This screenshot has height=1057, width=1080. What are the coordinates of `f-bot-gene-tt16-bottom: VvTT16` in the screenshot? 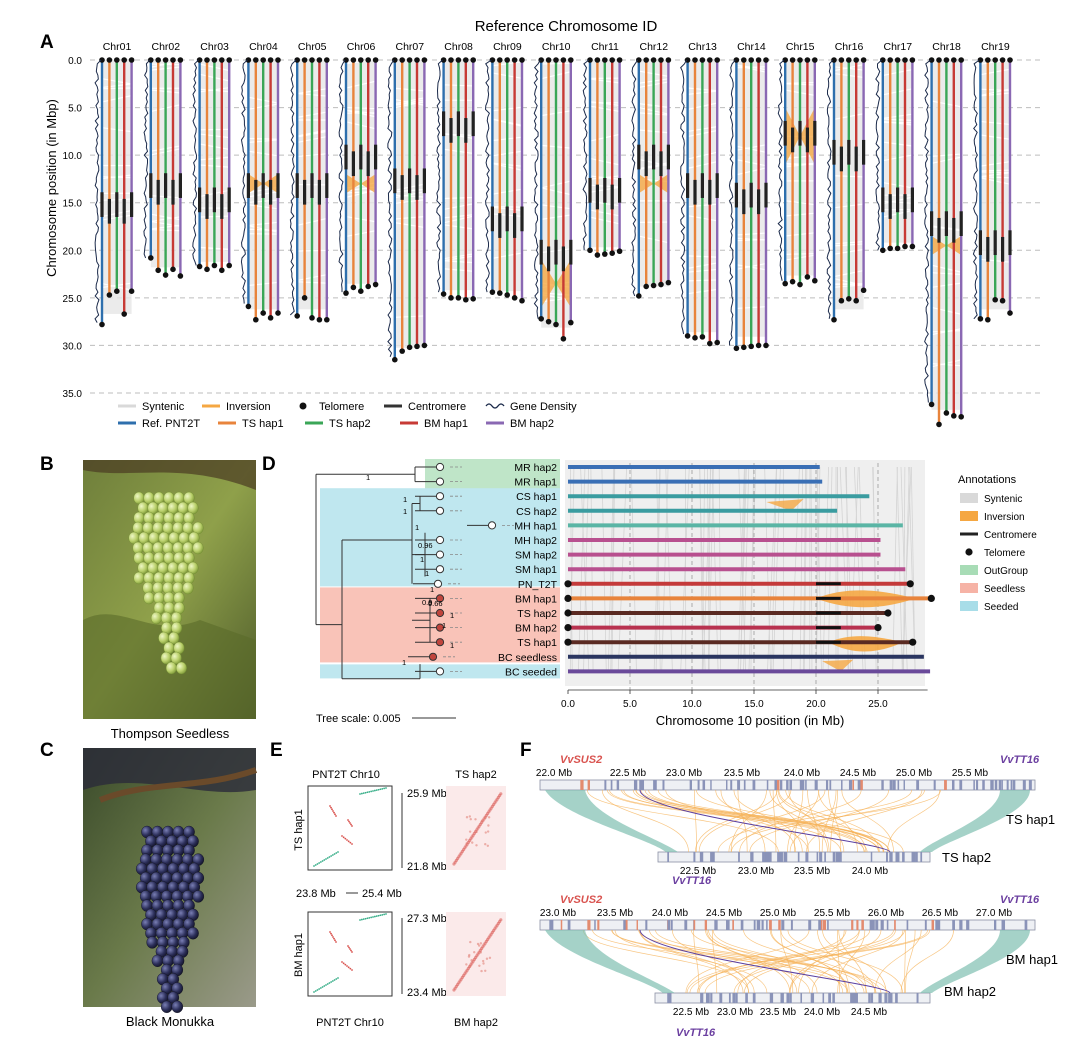 It's located at (696, 1033).